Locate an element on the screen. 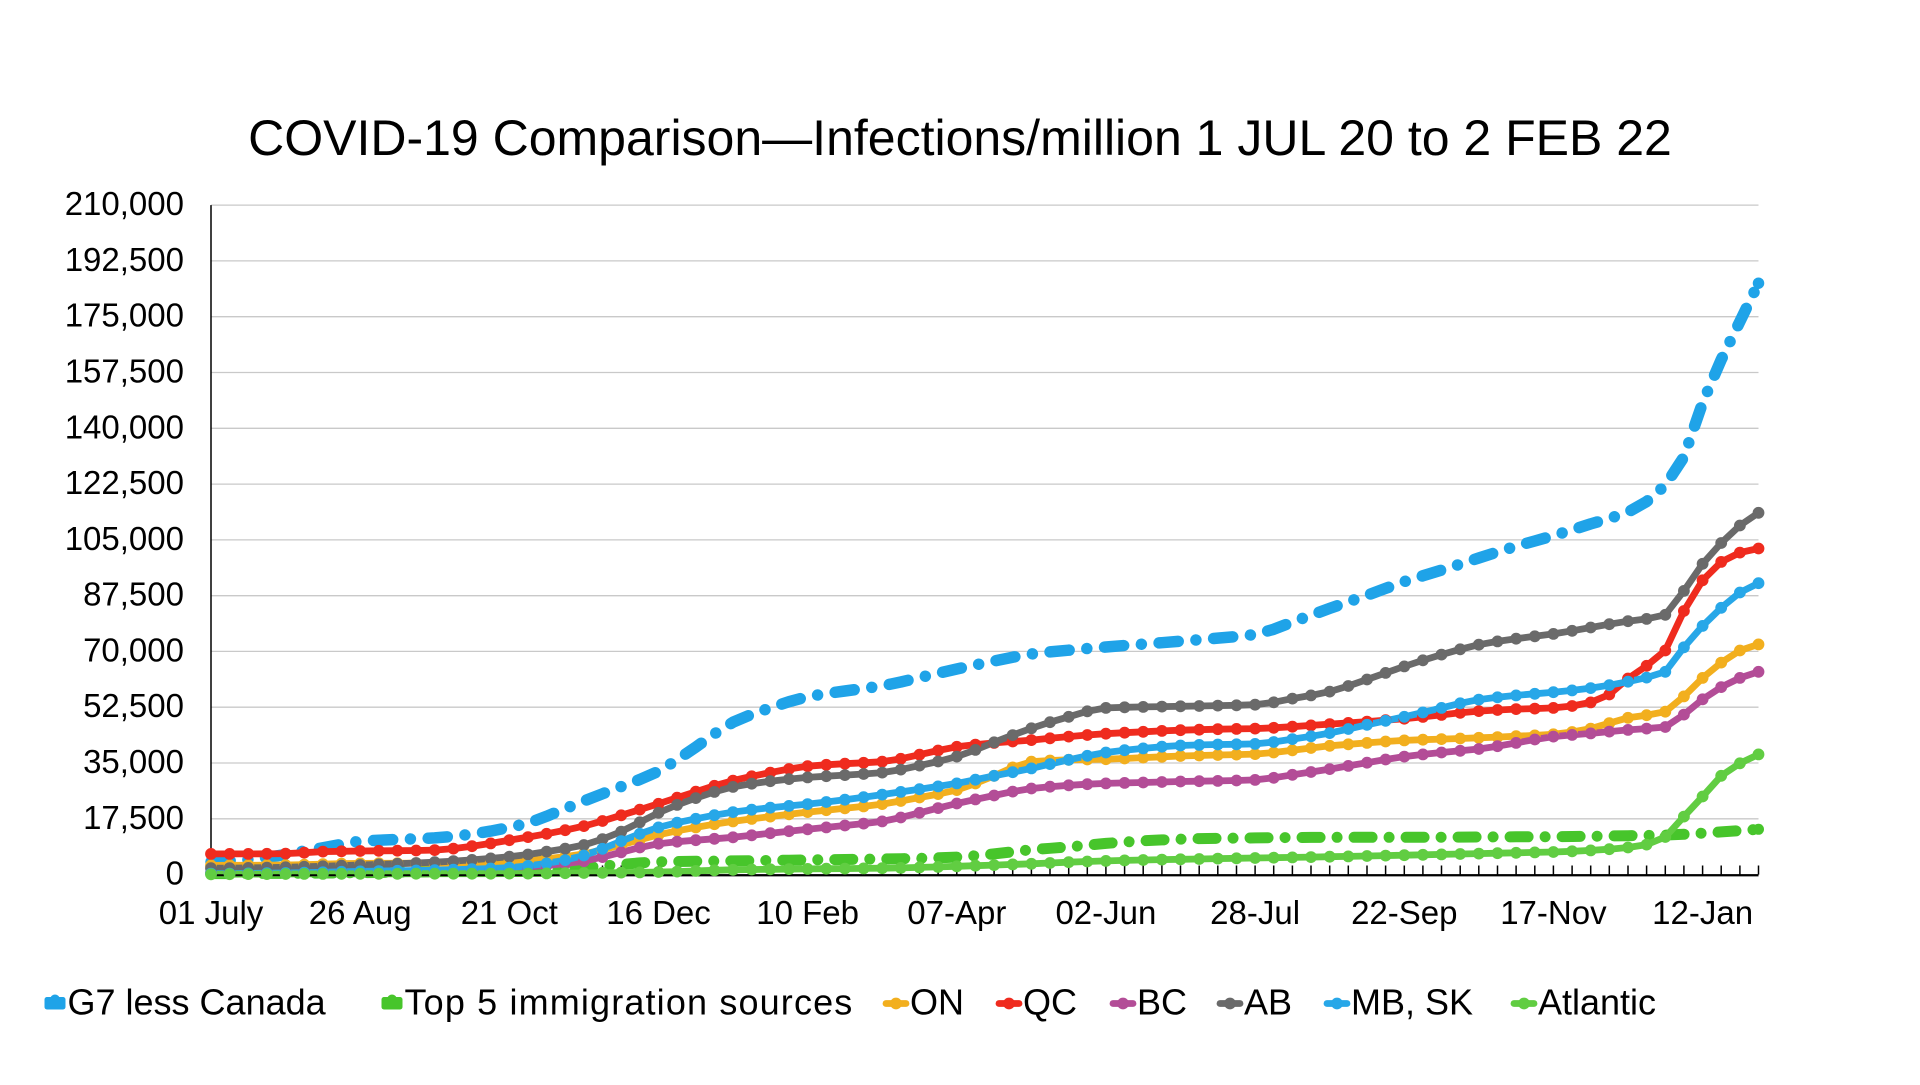 The image size is (1920, 1085). svg-text: 52,500 is located at coordinates (133, 705).